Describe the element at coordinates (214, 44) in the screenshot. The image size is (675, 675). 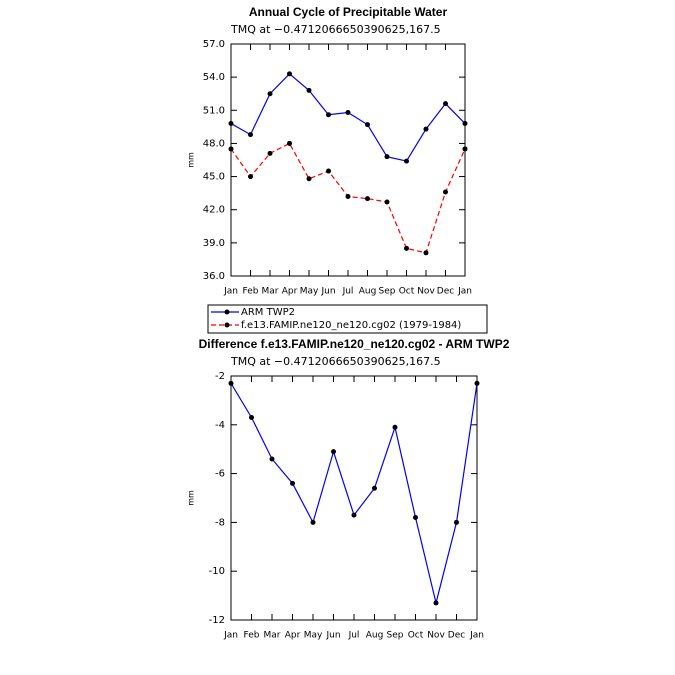
I see `y-tick-label: 57.0` at that location.